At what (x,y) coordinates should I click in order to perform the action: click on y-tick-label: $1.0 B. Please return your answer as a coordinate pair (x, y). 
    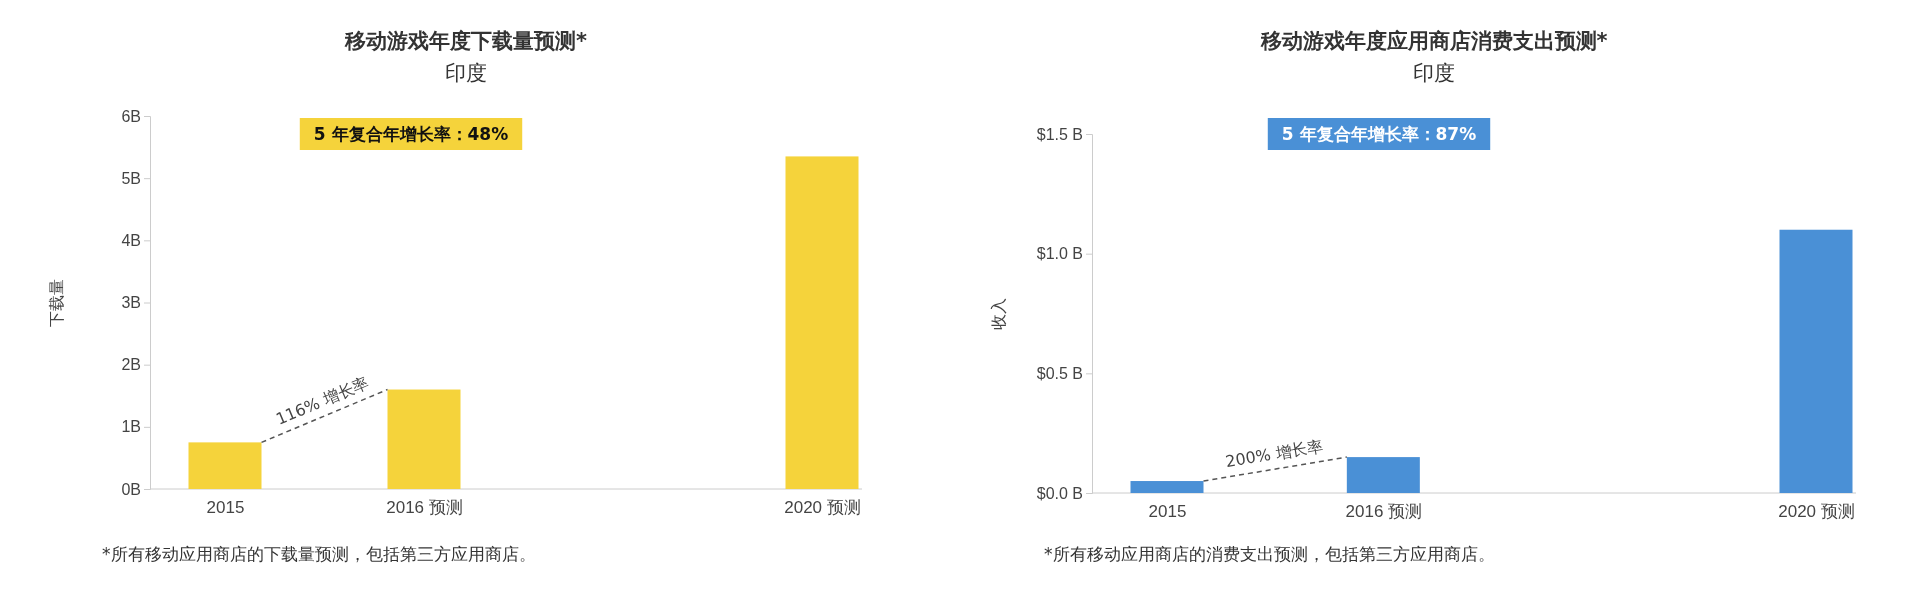
    Looking at the image, I should click on (1059, 254).